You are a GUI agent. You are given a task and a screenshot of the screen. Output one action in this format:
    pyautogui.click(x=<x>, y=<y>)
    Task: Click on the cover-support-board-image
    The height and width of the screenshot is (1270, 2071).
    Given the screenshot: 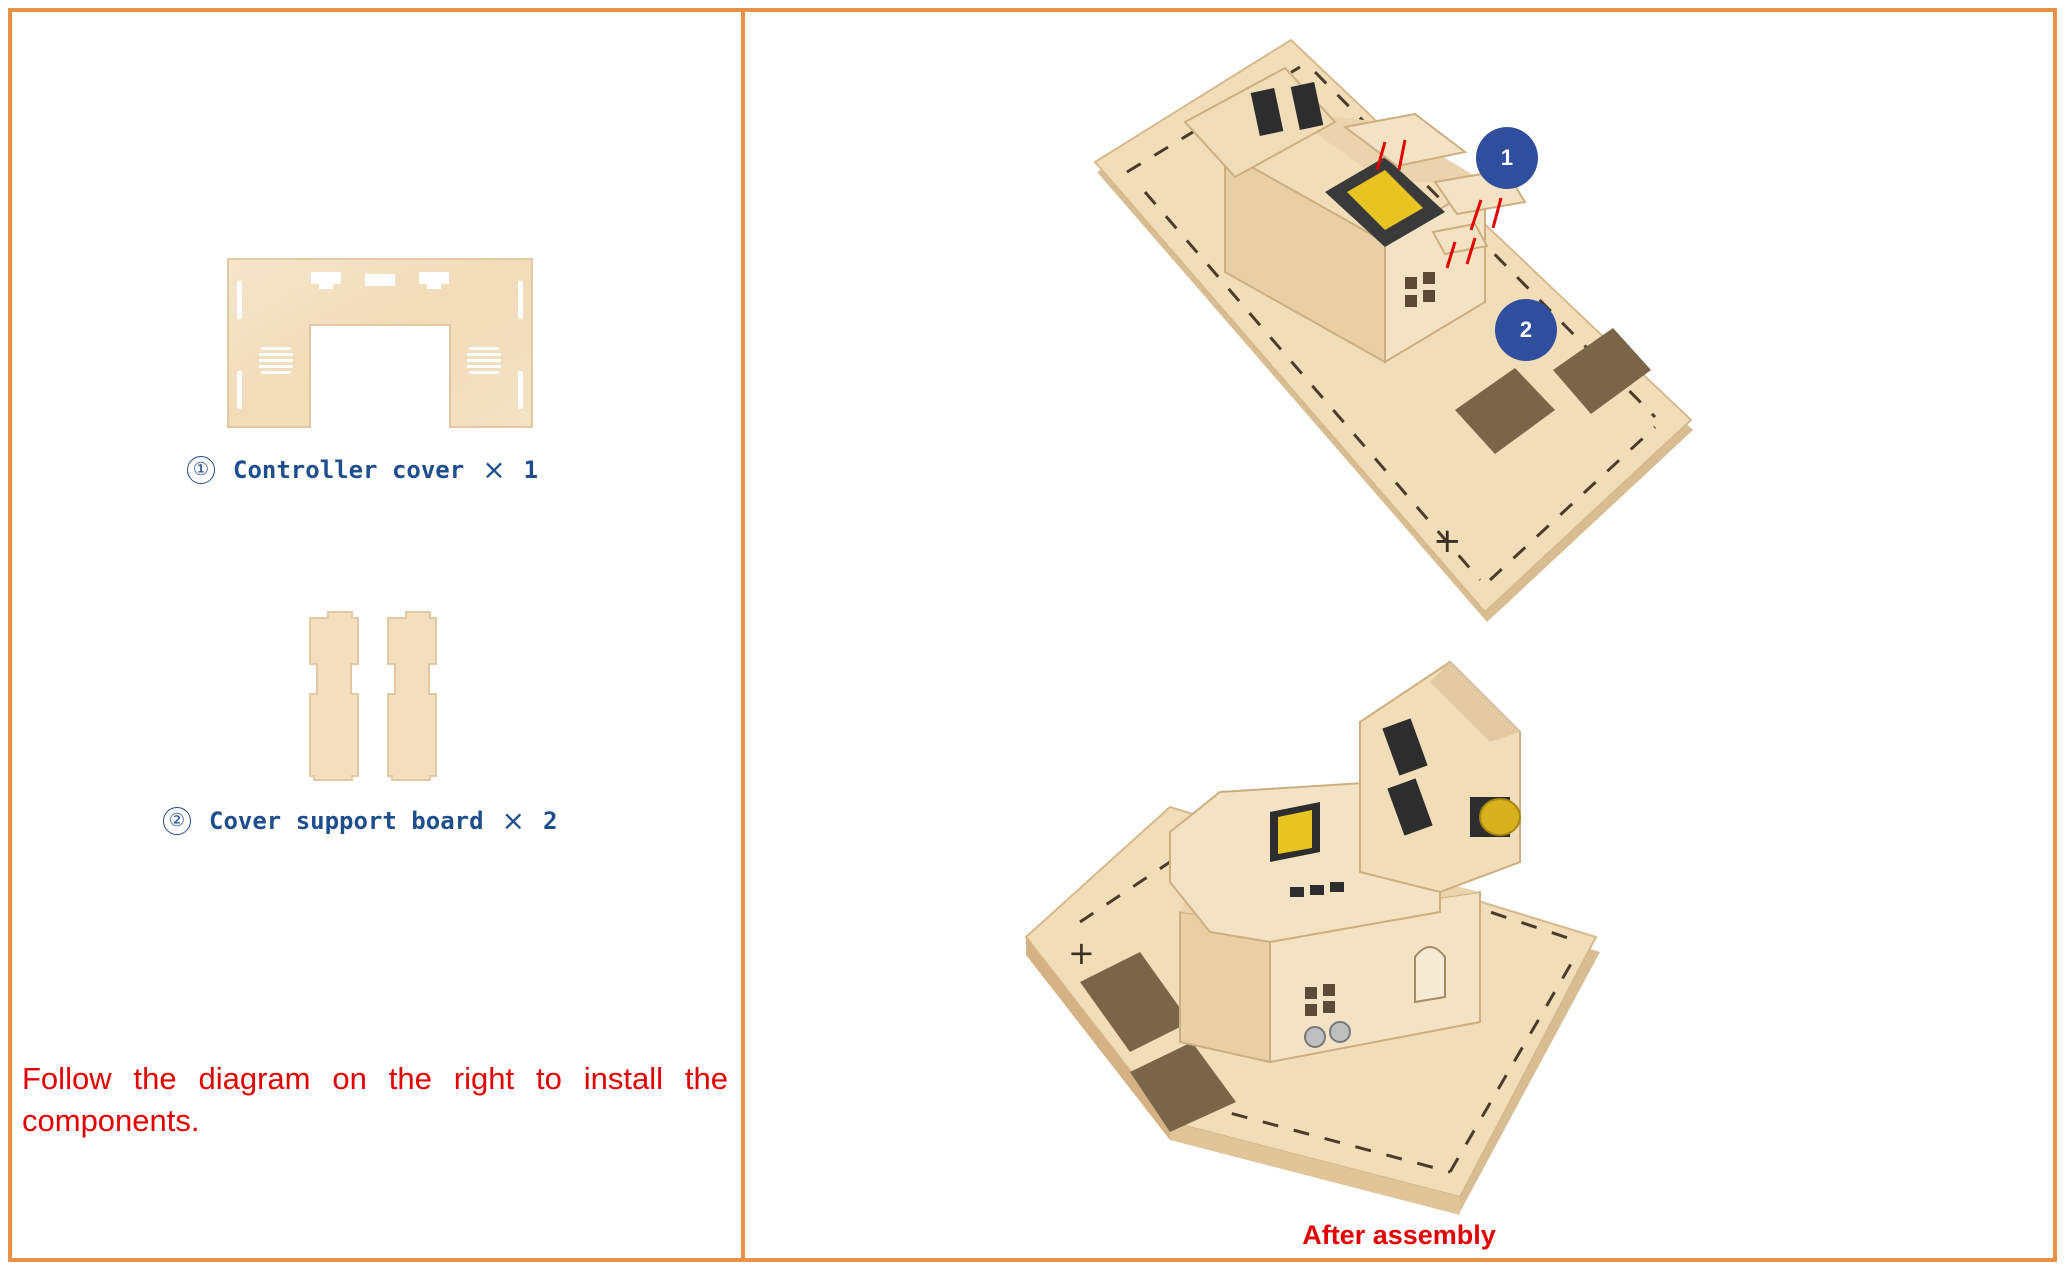 What is the action you would take?
    pyautogui.click(x=373, y=696)
    